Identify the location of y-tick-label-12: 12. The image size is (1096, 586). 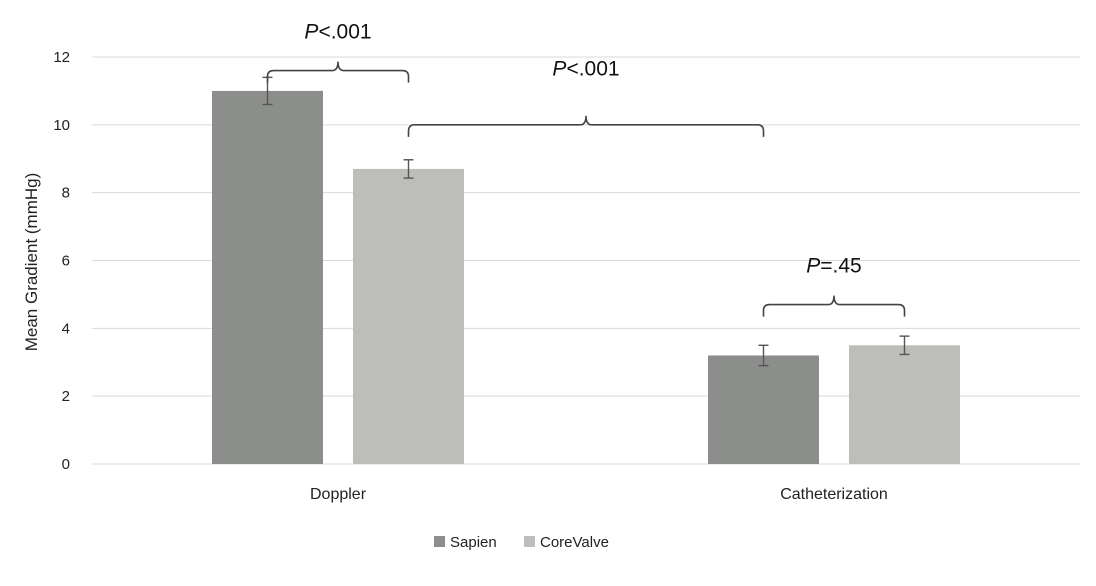
(61, 57).